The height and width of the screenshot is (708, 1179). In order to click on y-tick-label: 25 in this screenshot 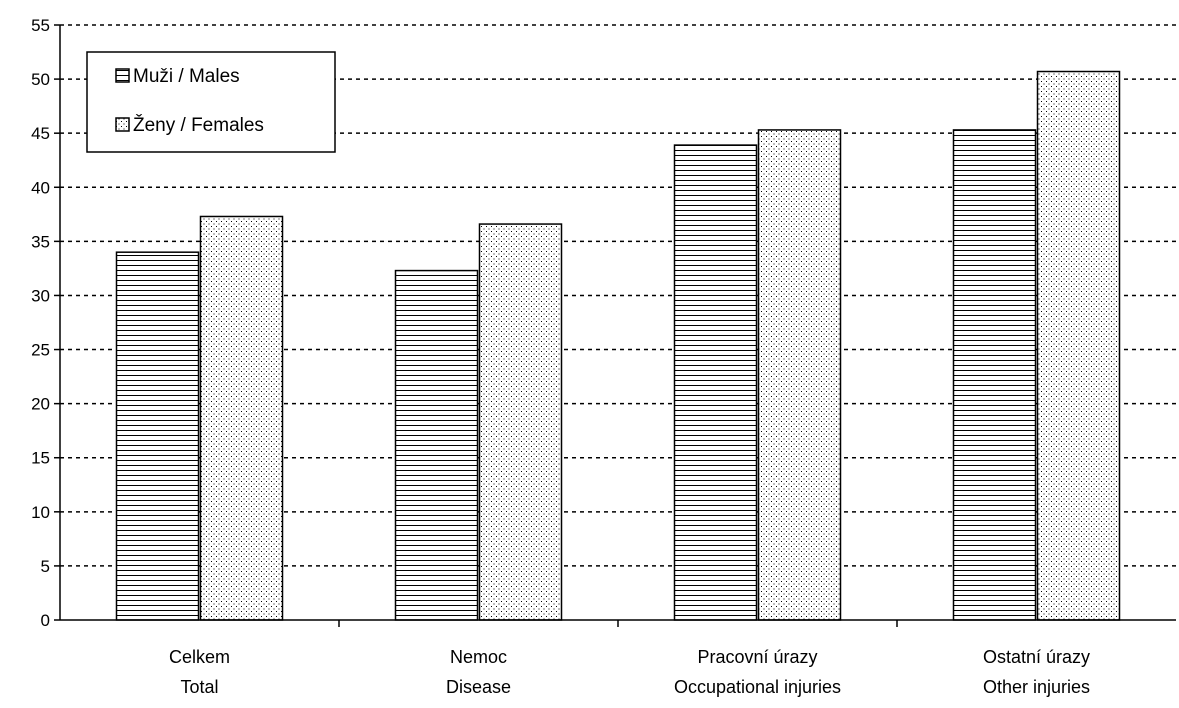, I will do `click(40, 350)`.